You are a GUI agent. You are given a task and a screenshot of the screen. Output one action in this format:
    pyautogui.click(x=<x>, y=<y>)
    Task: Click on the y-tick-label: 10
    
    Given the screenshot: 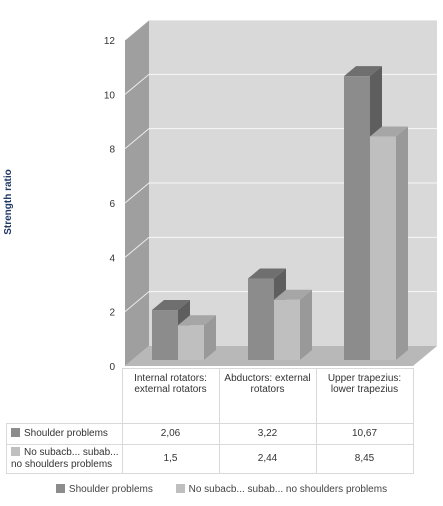 What is the action you would take?
    pyautogui.click(x=110, y=95)
    